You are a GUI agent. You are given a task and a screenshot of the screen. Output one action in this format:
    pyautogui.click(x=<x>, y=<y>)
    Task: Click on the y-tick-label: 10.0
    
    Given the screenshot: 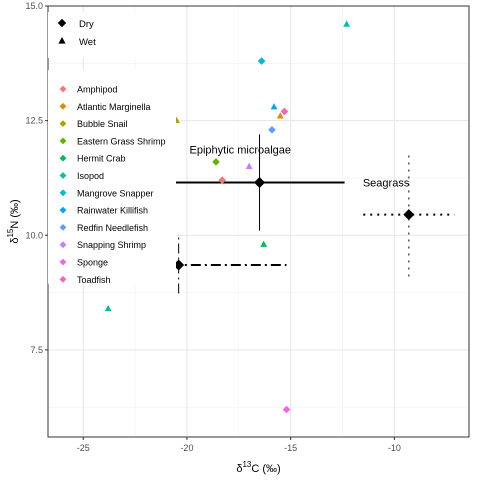 What is the action you would take?
    pyautogui.click(x=34, y=235)
    